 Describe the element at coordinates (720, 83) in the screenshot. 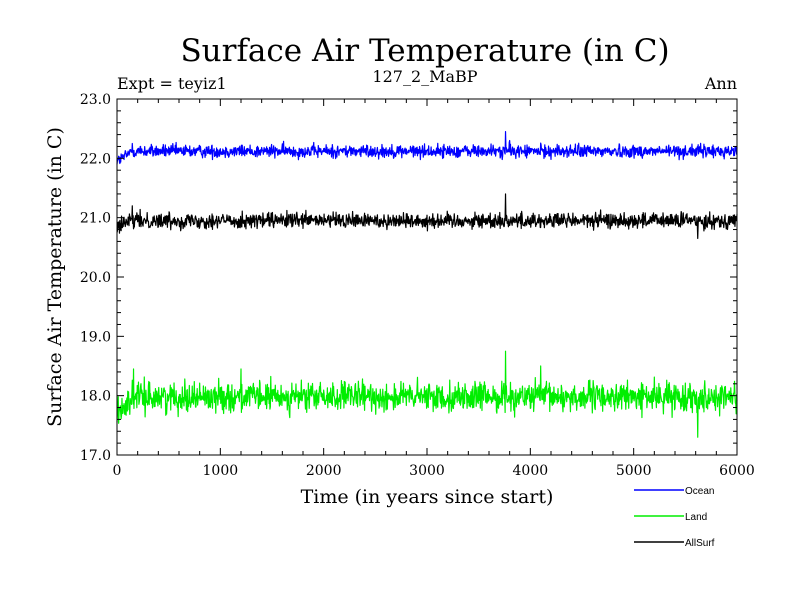

I see `season-label: Ann` at that location.